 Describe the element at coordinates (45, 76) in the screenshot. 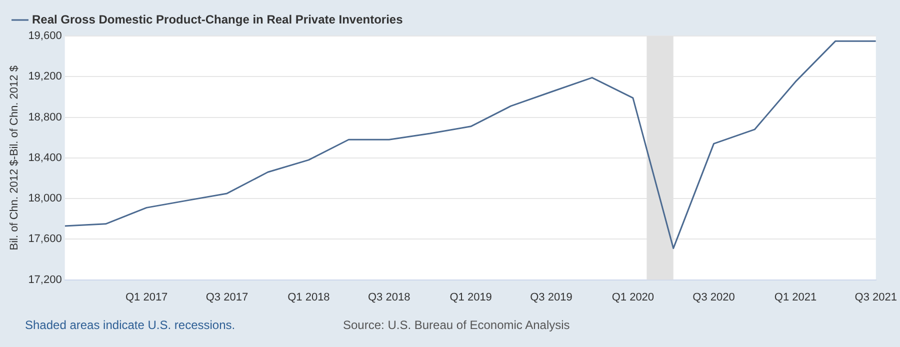

I see `y-tick-label: 19,200` at that location.